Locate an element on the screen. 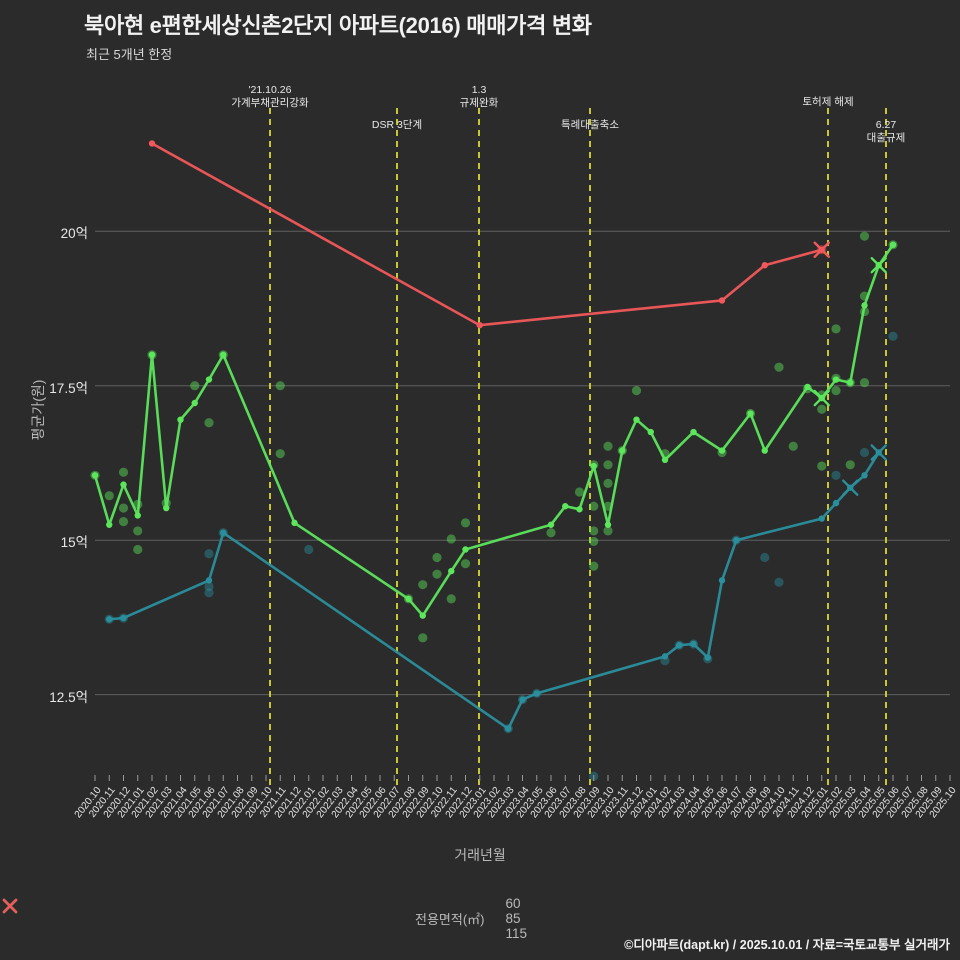 The height and width of the screenshot is (960, 960). legend-item-85: 85 is located at coordinates (264, 912).